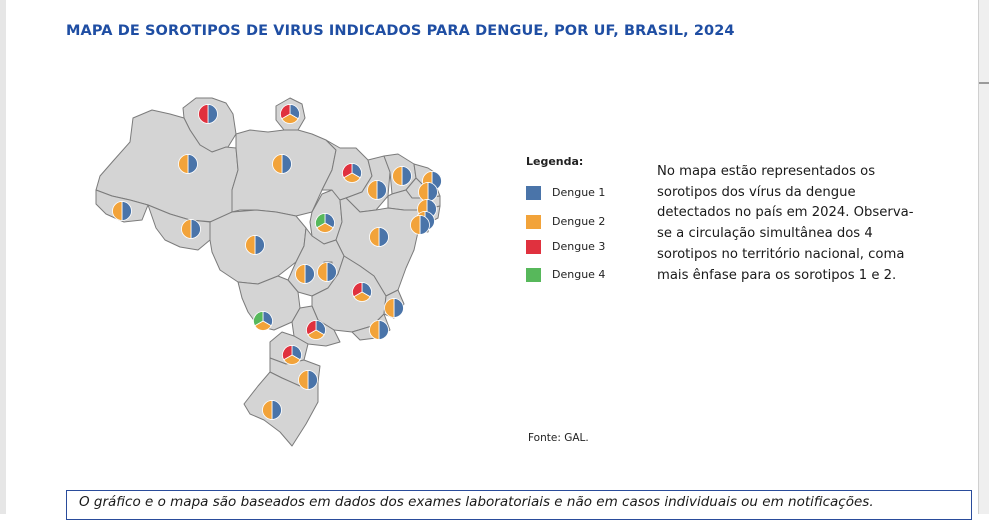 This screenshot has width=989, height=520. I want to click on pie-piaui, so click(377, 190).